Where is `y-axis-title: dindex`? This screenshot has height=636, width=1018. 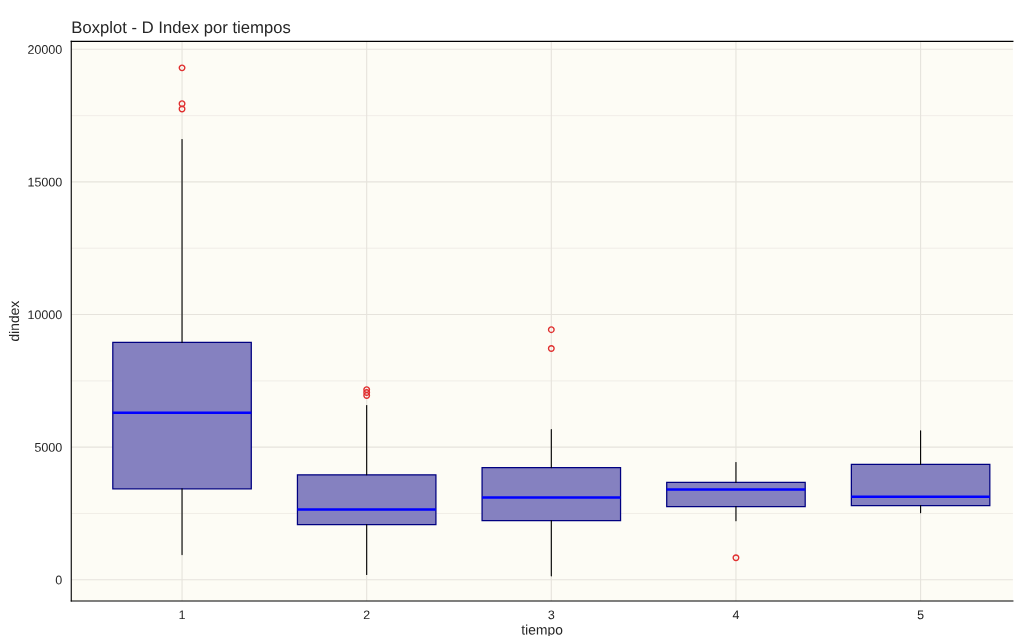 y-axis-title: dindex is located at coordinates (14, 321).